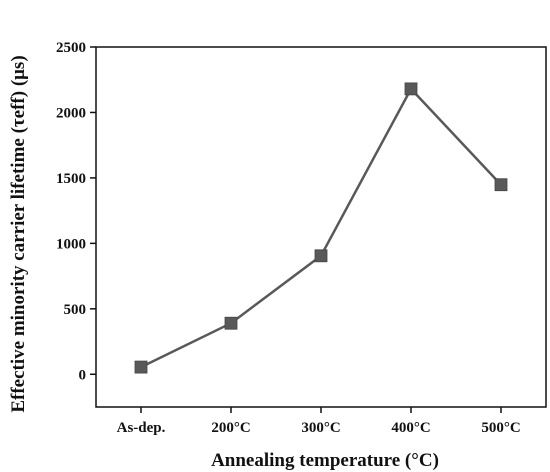  What do you see at coordinates (500, 428) in the screenshot?
I see `x-tick-label: 500°C` at bounding box center [500, 428].